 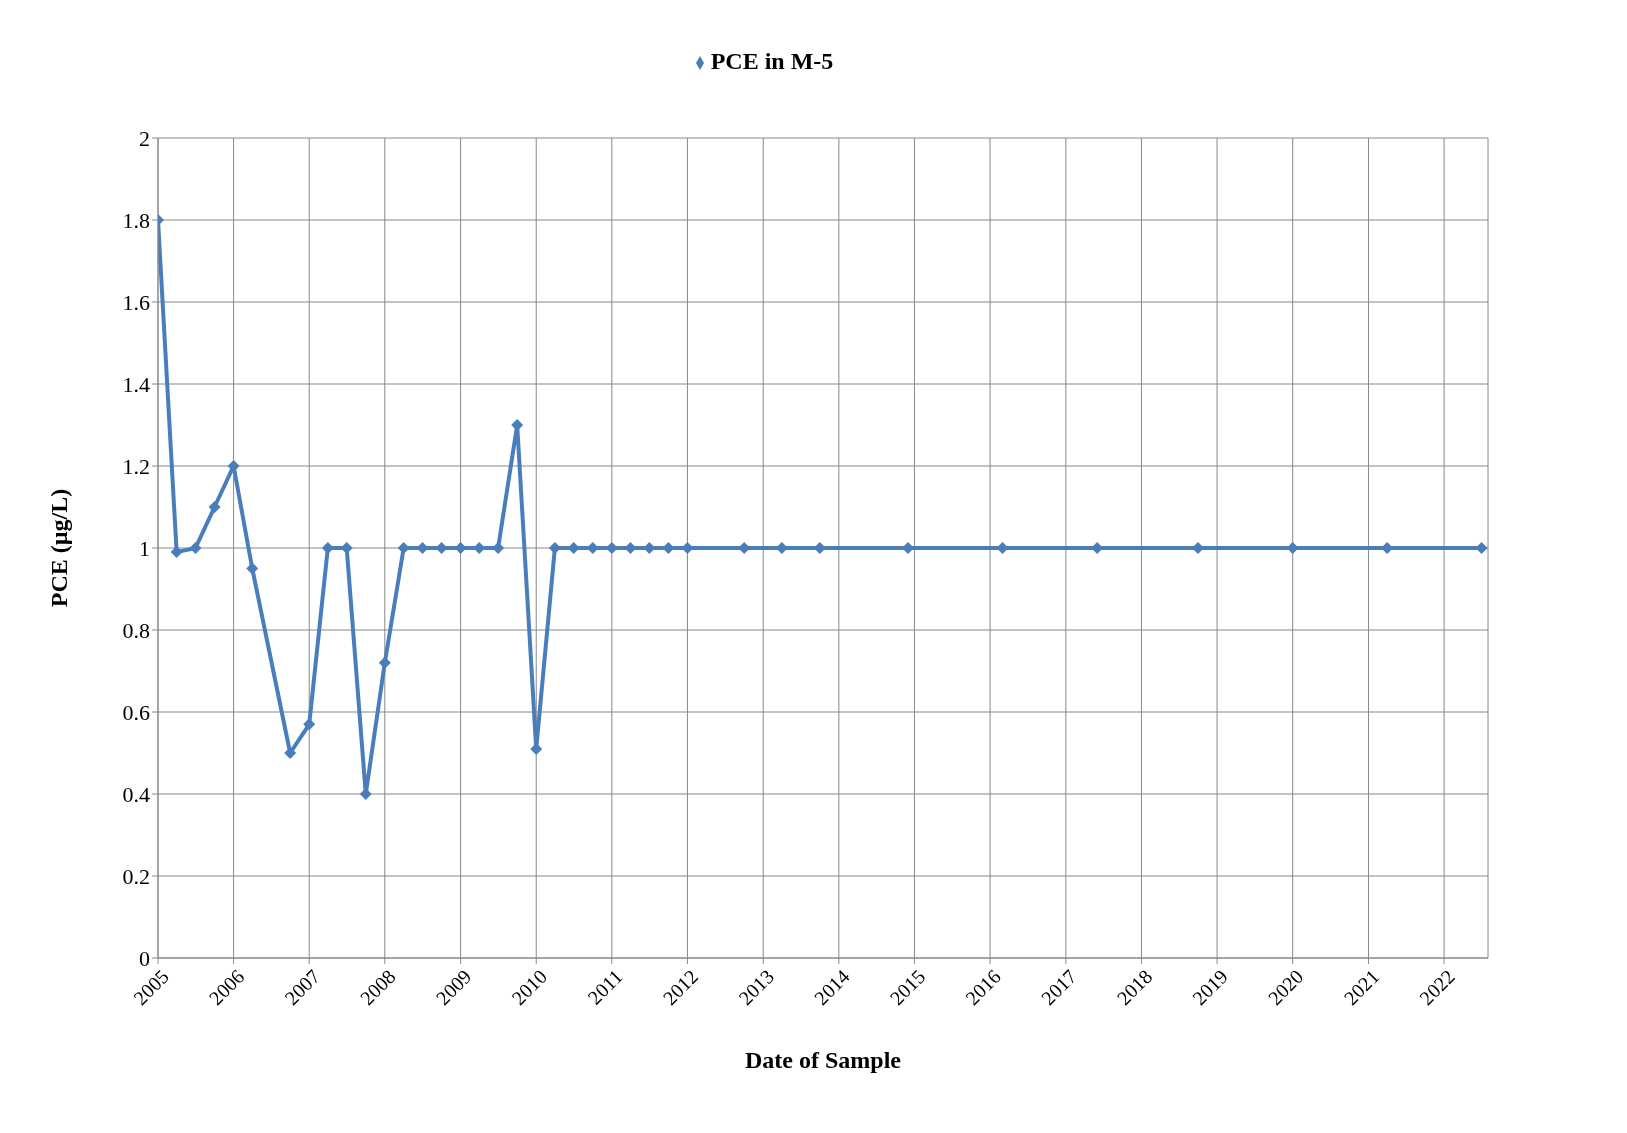 I want to click on legend-label: PCE in M-5, so click(x=772, y=61).